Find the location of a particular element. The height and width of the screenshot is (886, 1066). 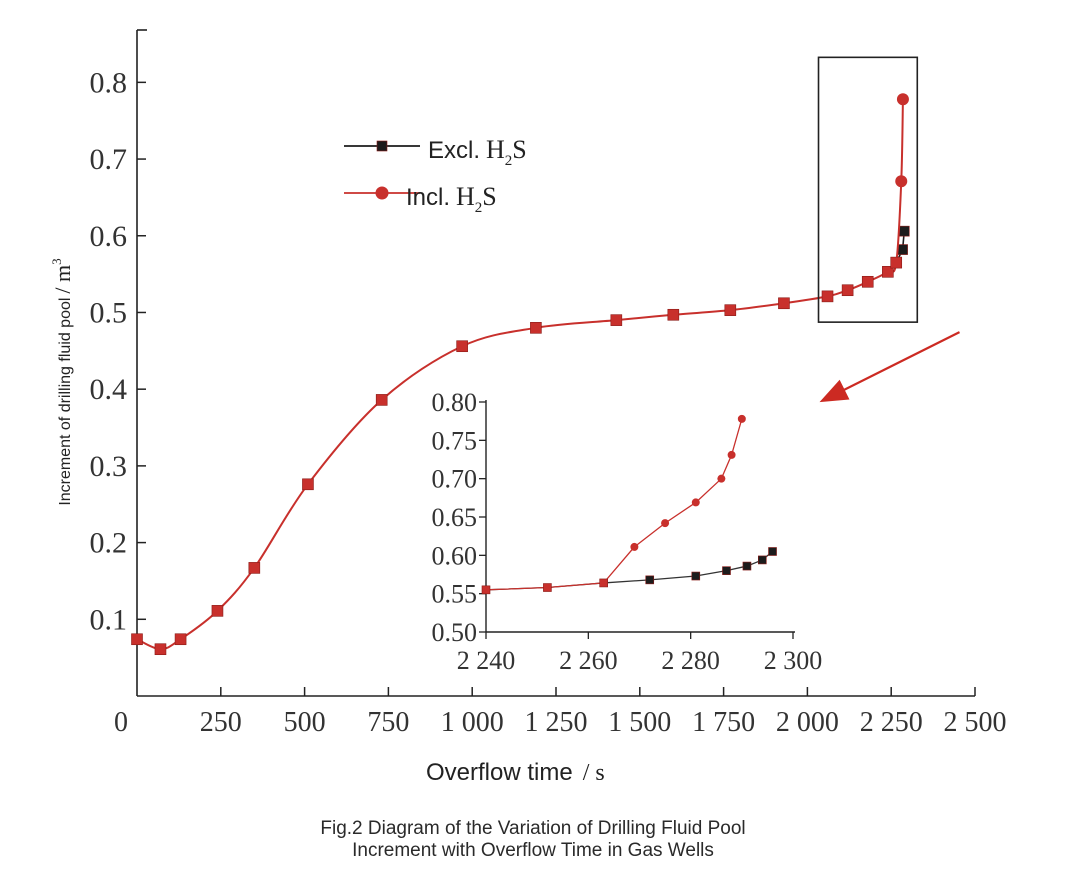

y-axis-label: Increment of drilling fluid pool/ m3 is located at coordinates (62, 381).